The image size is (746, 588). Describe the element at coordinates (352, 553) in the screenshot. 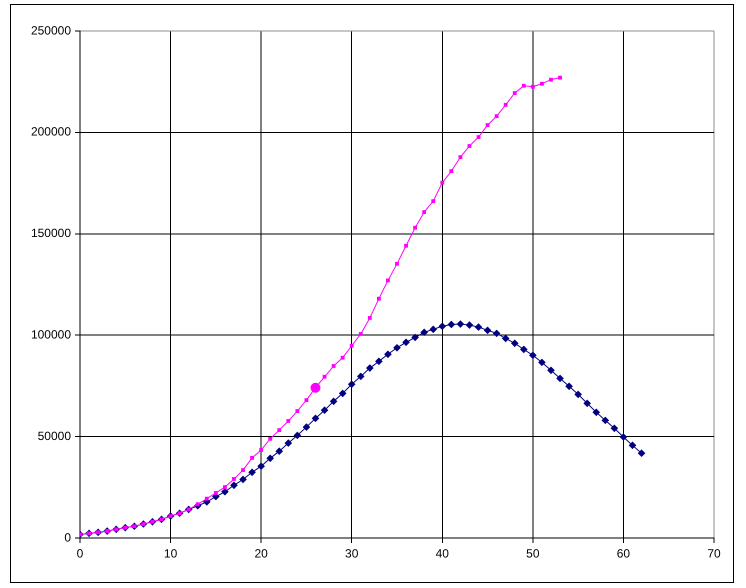

I see `x-tick-label: 30` at that location.